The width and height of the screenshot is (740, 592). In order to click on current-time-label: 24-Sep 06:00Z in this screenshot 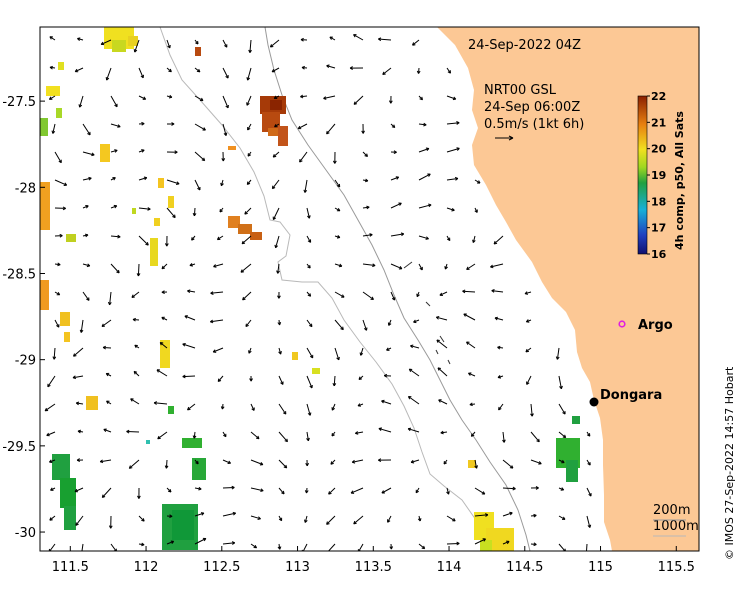, I will do `click(532, 107)`.